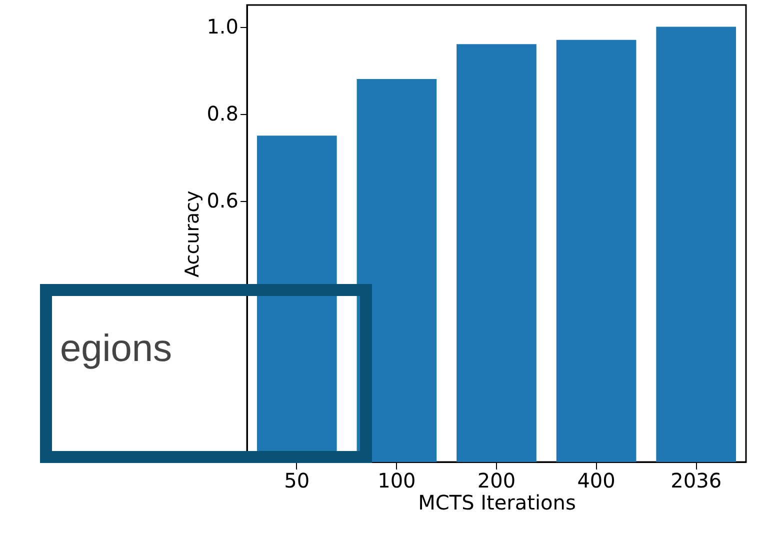 The height and width of the screenshot is (538, 761). I want to click on y-tick-label: 0.8, so click(222, 113).